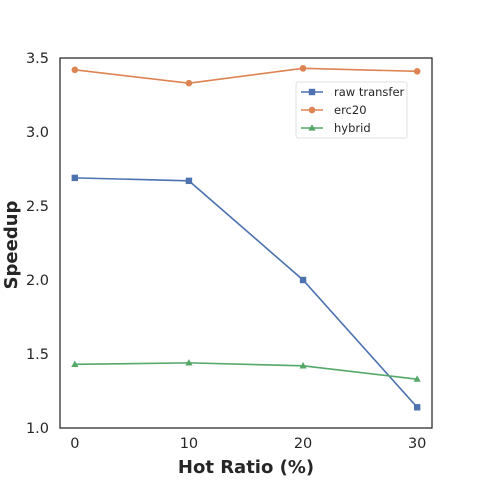  I want to click on y-axis-title: Speedup, so click(11, 244).